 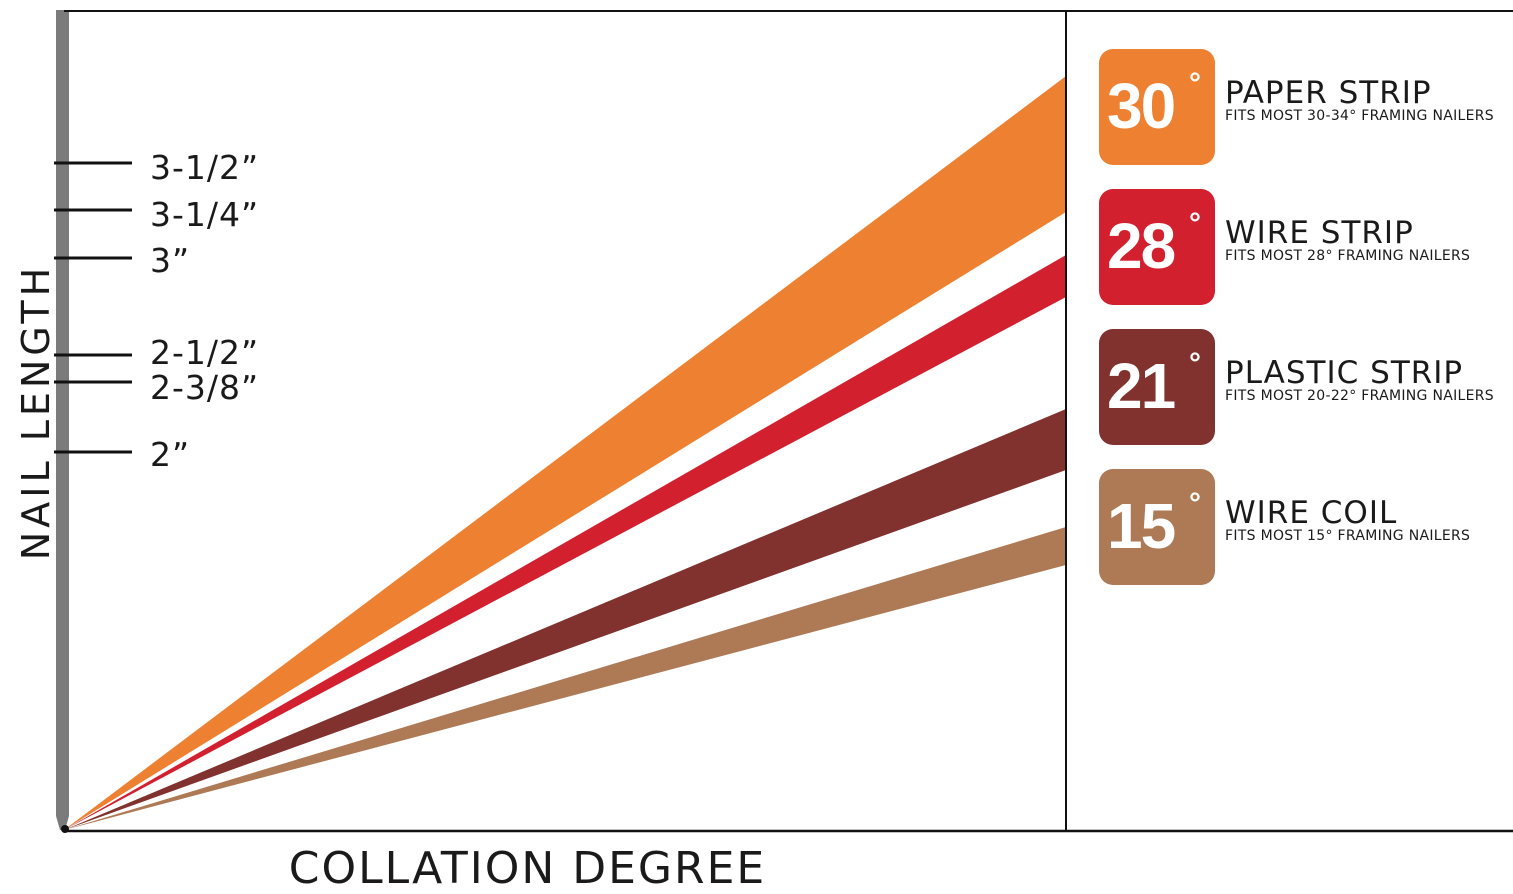 I want to click on degree-badge: 21 °, so click(x=1157, y=387).